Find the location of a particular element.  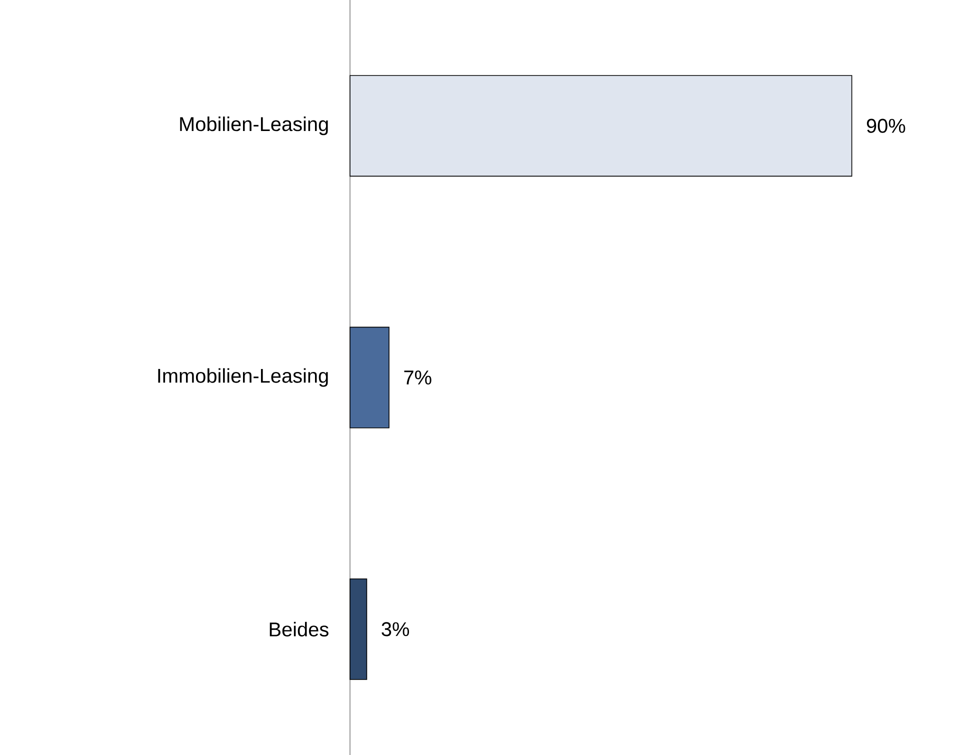

y-tick-label: Beides is located at coordinates (299, 629).